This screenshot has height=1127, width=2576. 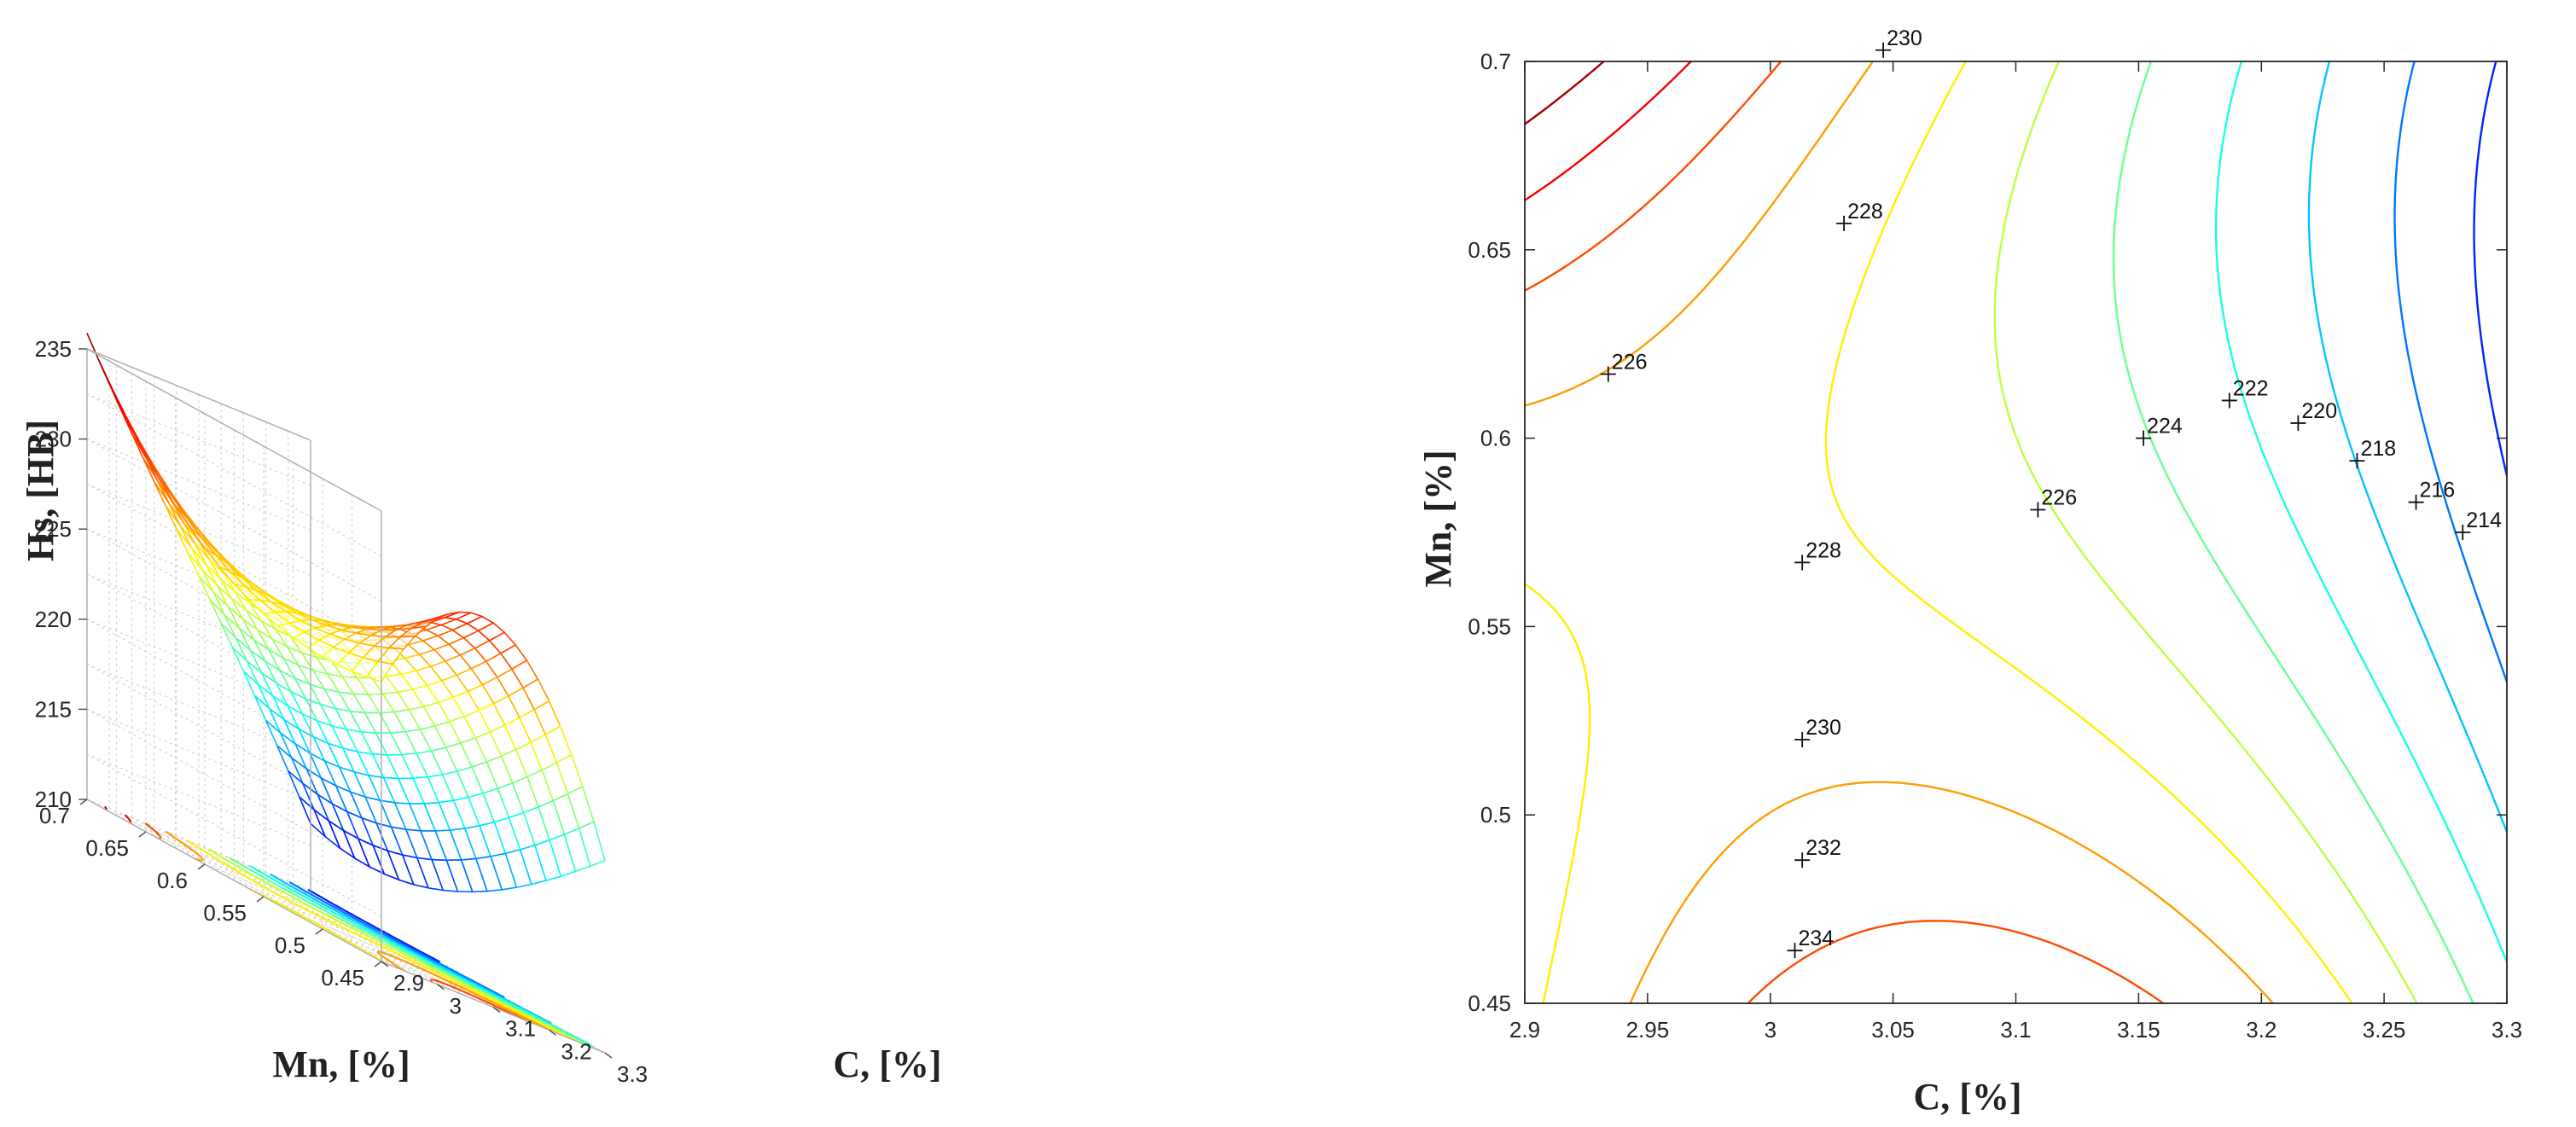 I want to click on z-axis-label: Hs, [HB], so click(x=41, y=491).